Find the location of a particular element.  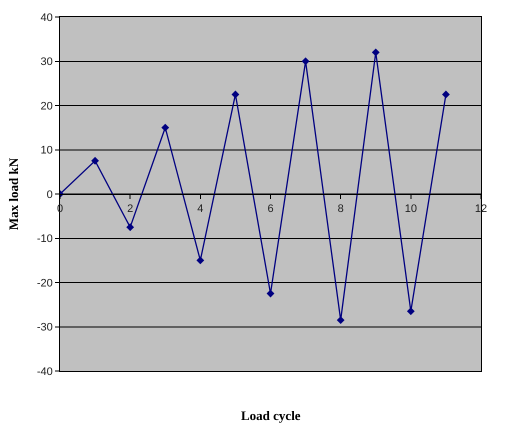

y-tick-label: 30 is located at coordinates (46, 62).